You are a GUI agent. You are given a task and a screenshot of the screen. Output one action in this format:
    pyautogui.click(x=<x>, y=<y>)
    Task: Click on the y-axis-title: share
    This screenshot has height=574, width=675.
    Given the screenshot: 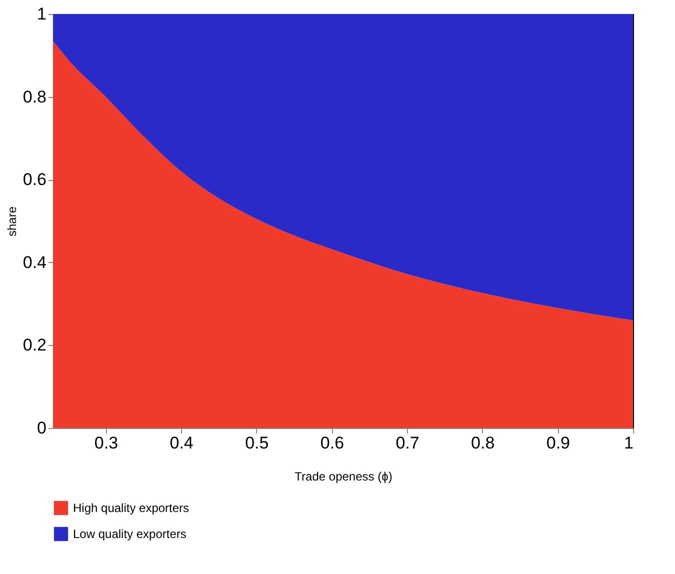 What is the action you would take?
    pyautogui.click(x=11, y=221)
    